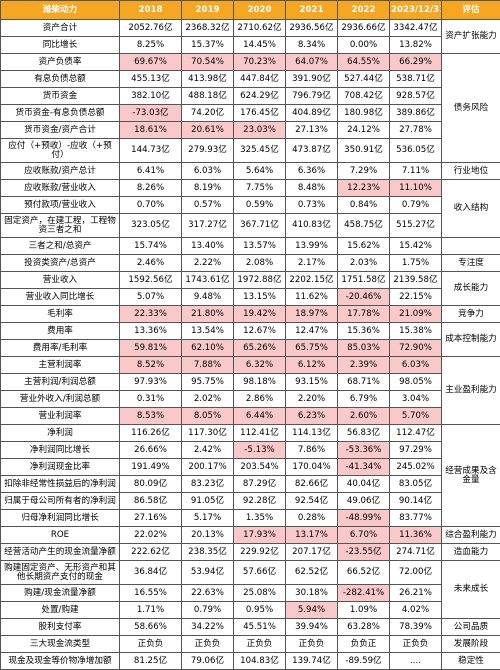 This screenshot has height=670, width=500. What do you see at coordinates (416, 280) in the screenshot?
I see `value-cell: 2139.58亿` at bounding box center [416, 280].